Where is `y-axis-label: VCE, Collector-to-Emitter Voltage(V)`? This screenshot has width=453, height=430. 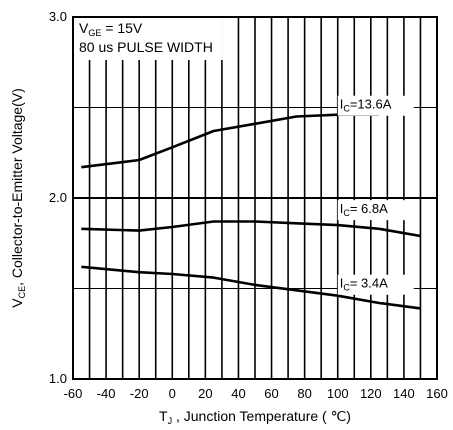 y-axis-label: VCE, Collector-to-Emitter Voltage(V) is located at coordinates (18, 197).